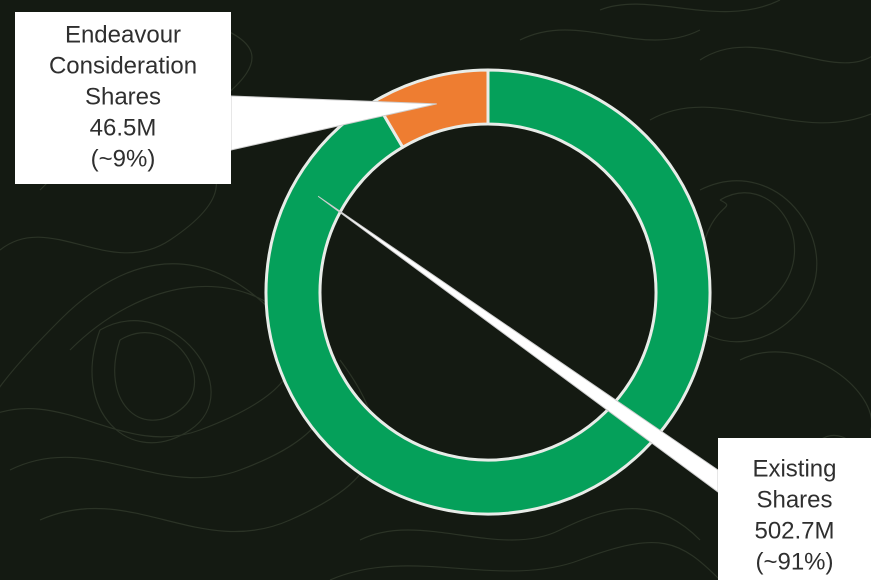  Describe the element at coordinates (794, 530) in the screenshot. I see `data-label: 502.7M` at that location.